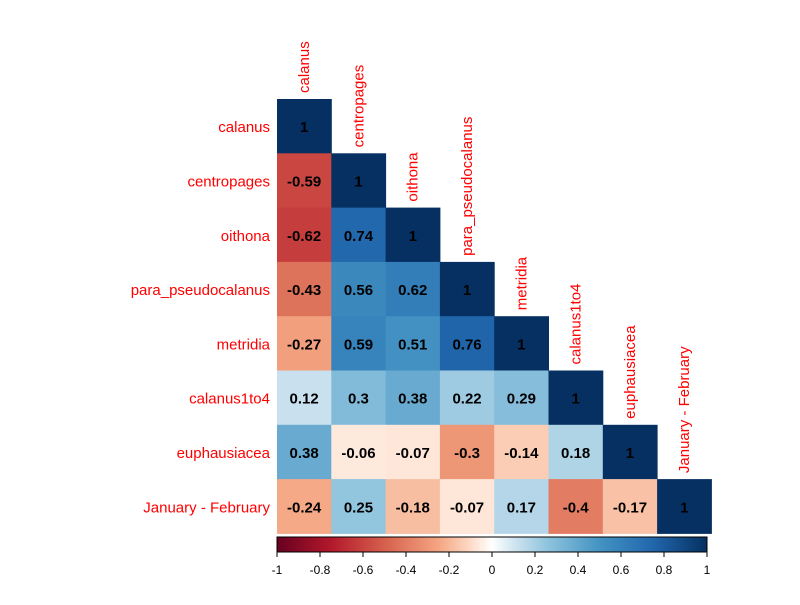 This screenshot has width=800, height=605. Describe the element at coordinates (449, 570) in the screenshot. I see `colorbar-tick-label: -0.2` at that location.